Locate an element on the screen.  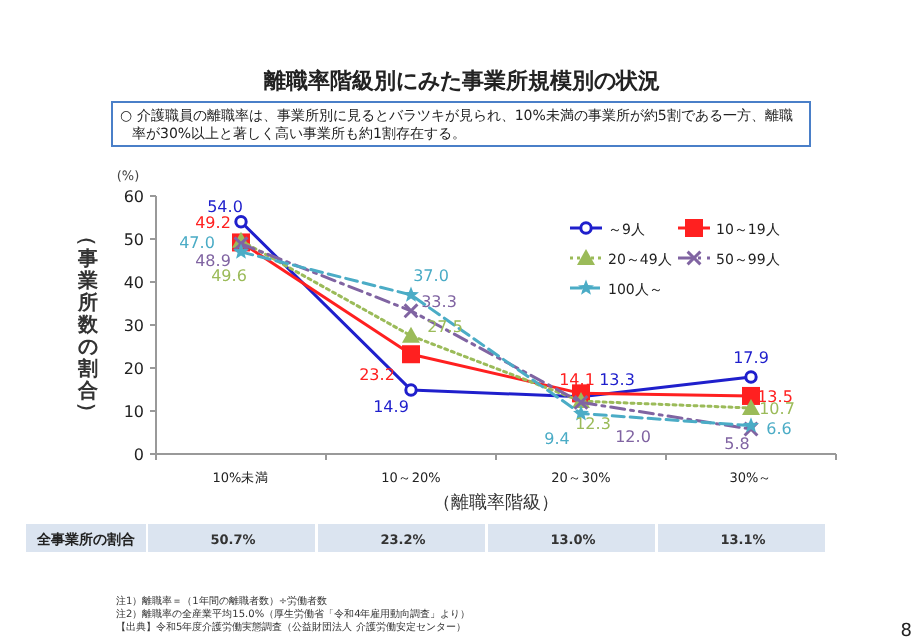
data-label: 33.3 is located at coordinates (439, 301).